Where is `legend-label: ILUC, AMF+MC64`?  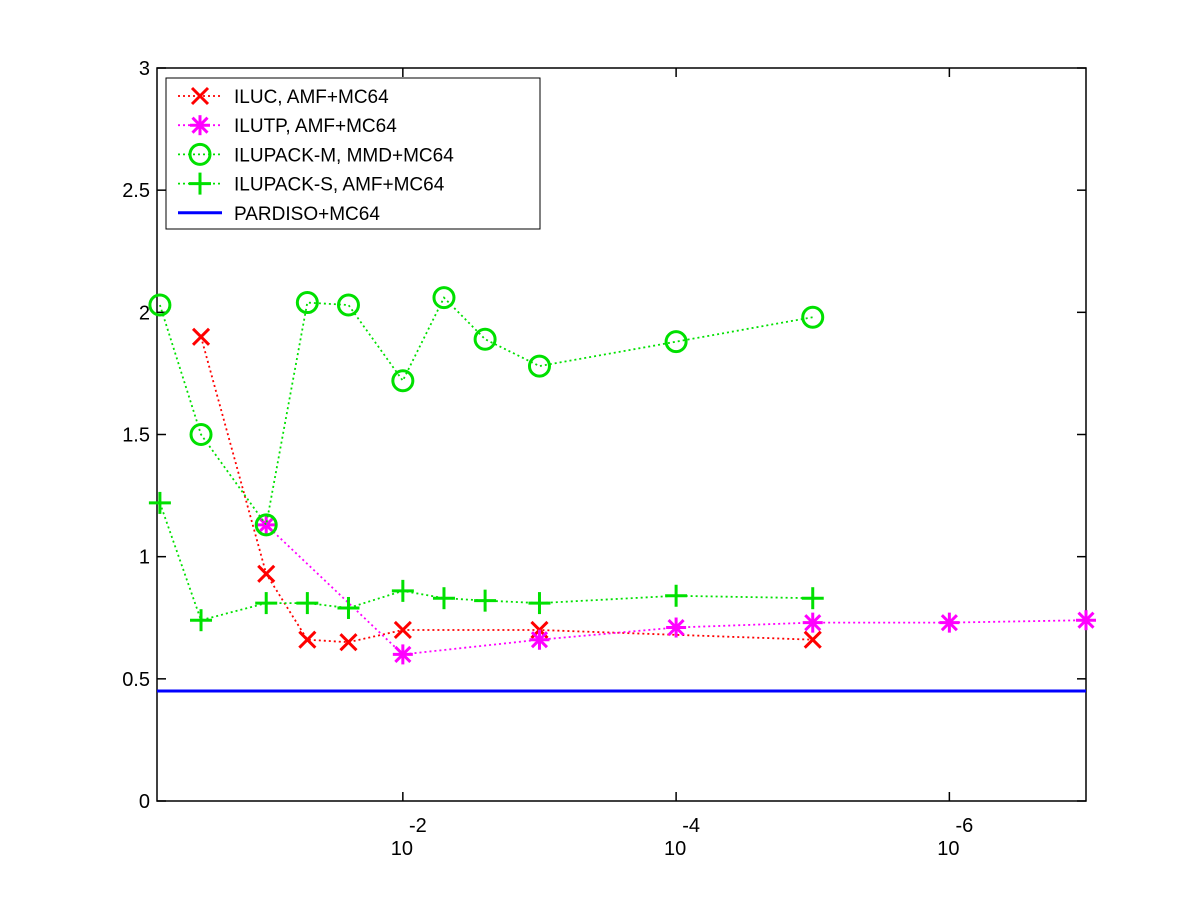 legend-label: ILUC, AMF+MC64 is located at coordinates (311, 97).